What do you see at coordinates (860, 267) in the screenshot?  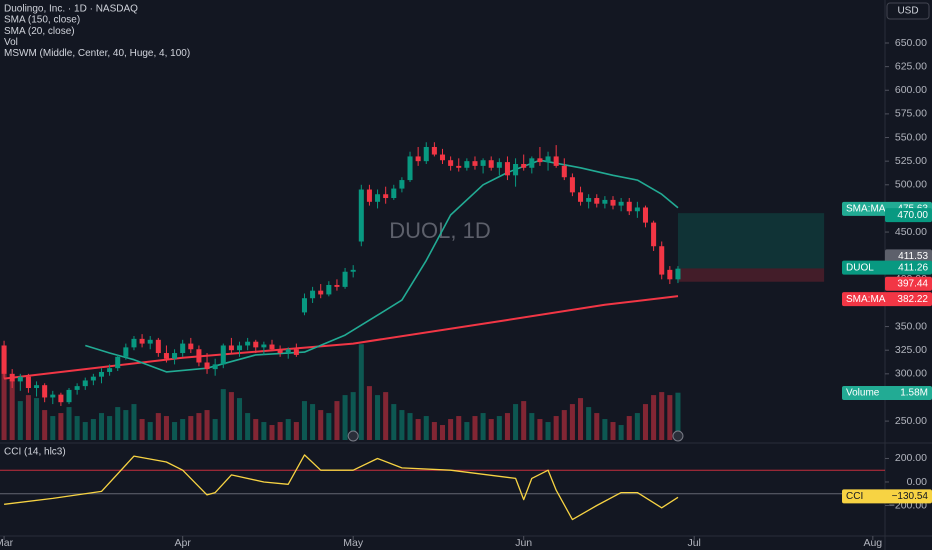 I see `last-price-label-name: DUOL` at bounding box center [860, 267].